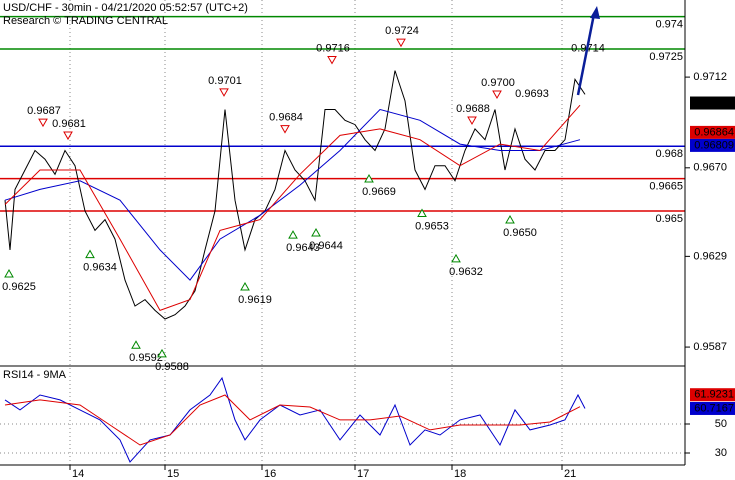 This screenshot has width=735, height=480. What do you see at coordinates (173, 474) in the screenshot?
I see `x-tick-label: 15` at bounding box center [173, 474].